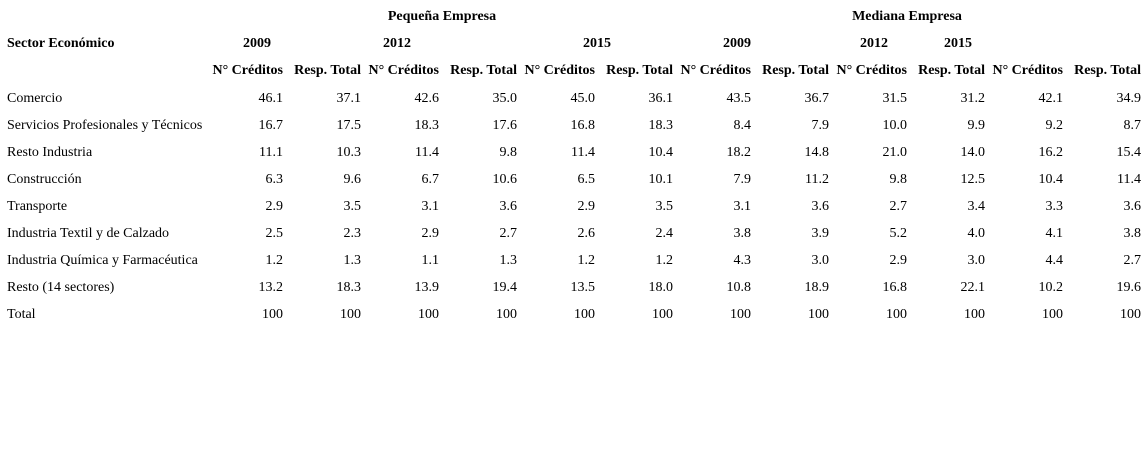 Image resolution: width=1144 pixels, height=465 pixels. I want to click on value-cell: 6.5, so click(586, 179).